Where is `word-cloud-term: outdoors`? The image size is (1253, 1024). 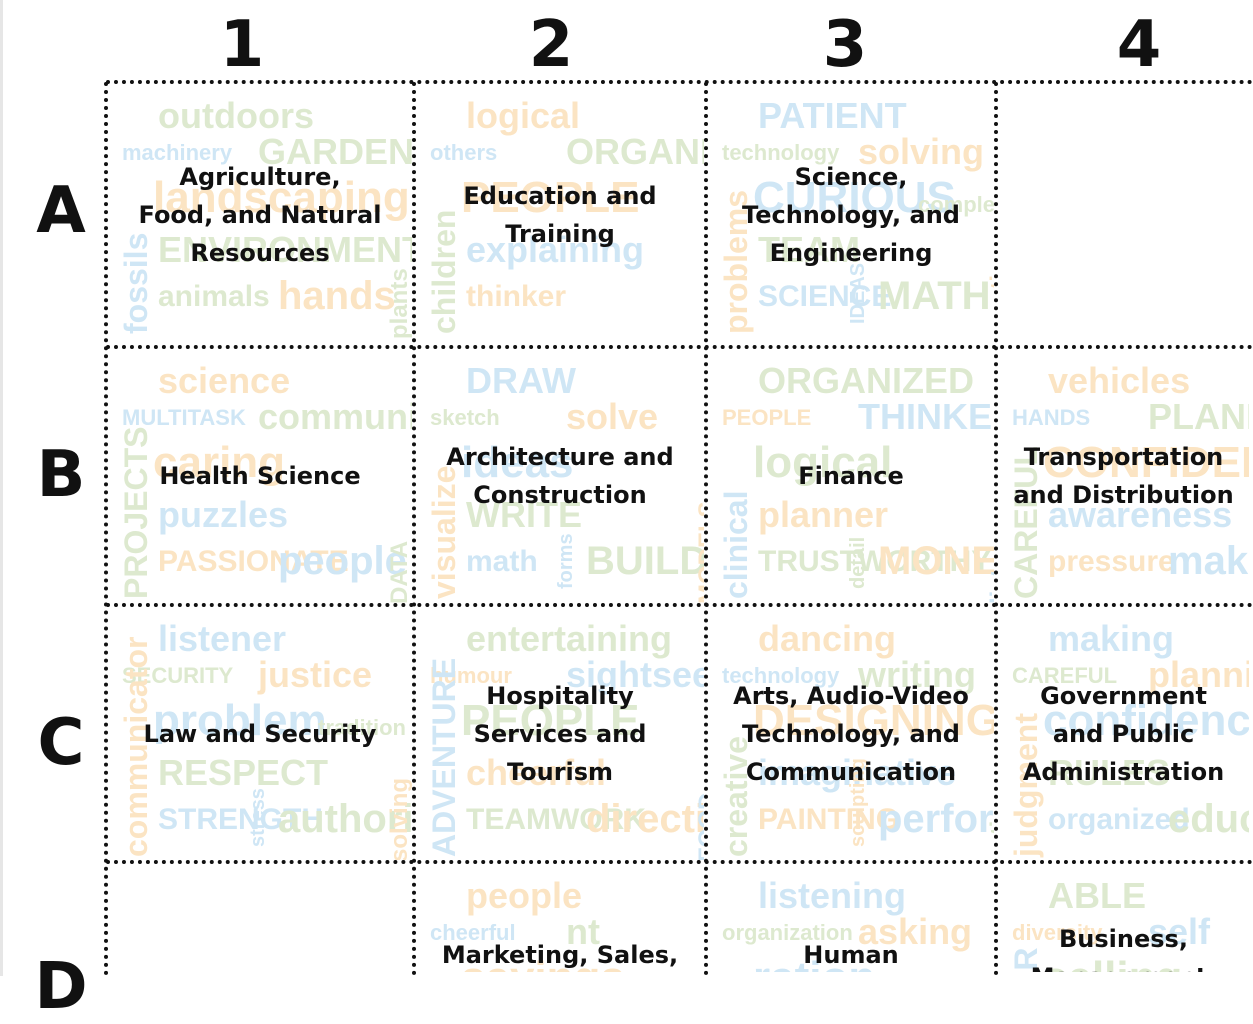 word-cloud-term: outdoors is located at coordinates (236, 115).